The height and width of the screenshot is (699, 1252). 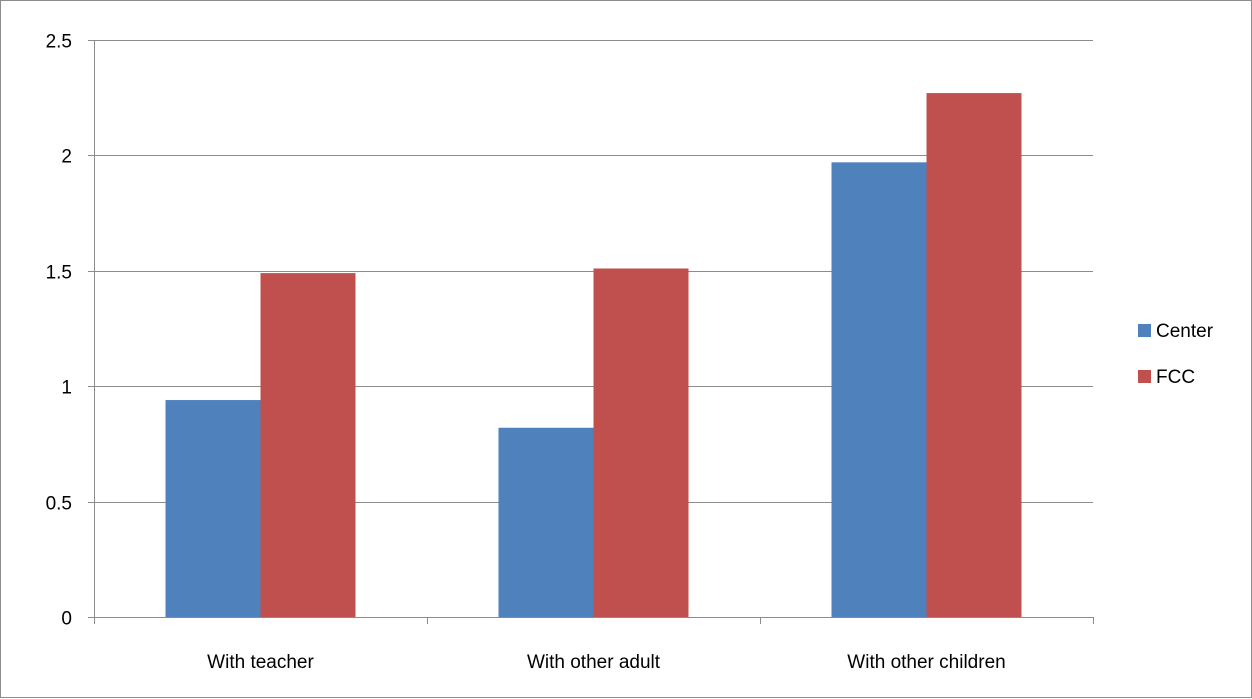 What do you see at coordinates (59, 504) in the screenshot?
I see `y-tick-label: 0.5` at bounding box center [59, 504].